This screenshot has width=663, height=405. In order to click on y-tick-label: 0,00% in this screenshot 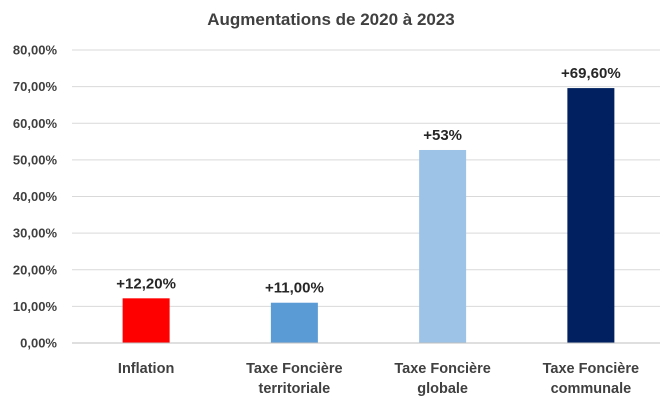, I will do `click(38, 343)`.